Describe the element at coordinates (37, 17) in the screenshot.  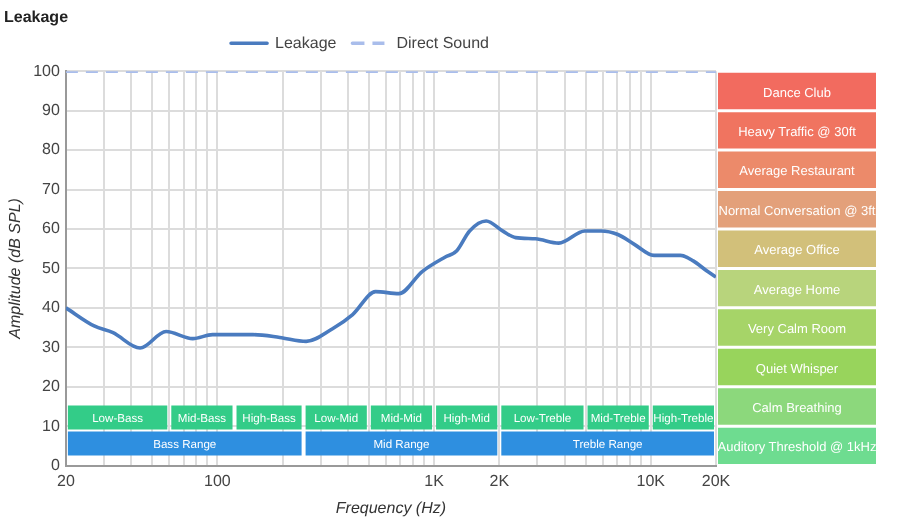
I see `chart-title: Leakage` at that location.